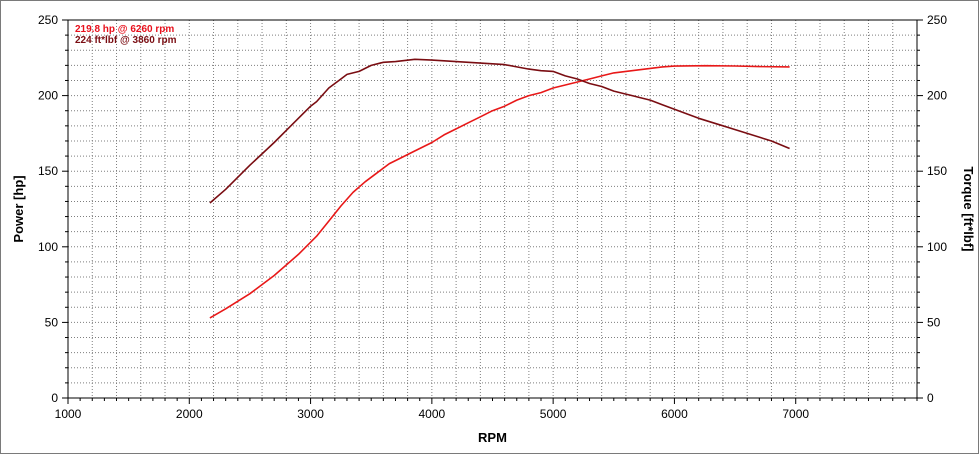  I want to click on x-tick-label: 6000, so click(674, 414).